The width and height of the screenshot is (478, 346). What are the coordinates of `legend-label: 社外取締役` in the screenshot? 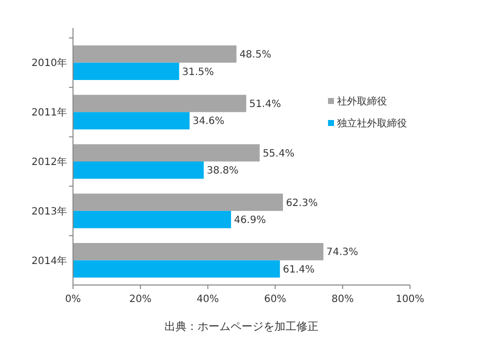 It's located at (362, 102).